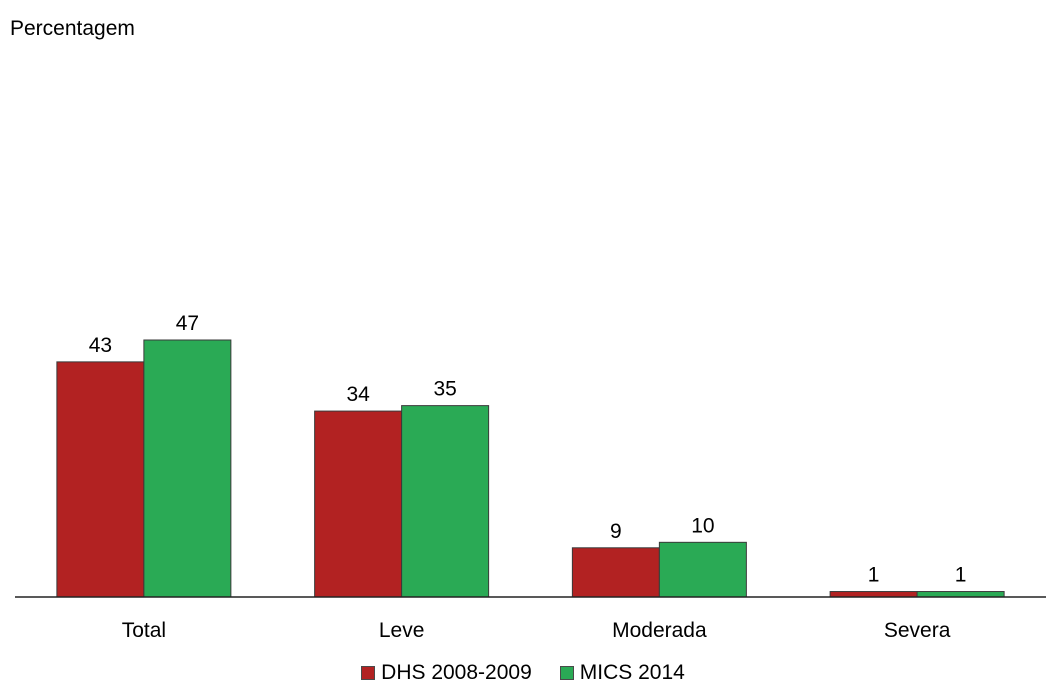  Describe the element at coordinates (100, 479) in the screenshot. I see `bar-dhs-2008-2009-total` at that location.